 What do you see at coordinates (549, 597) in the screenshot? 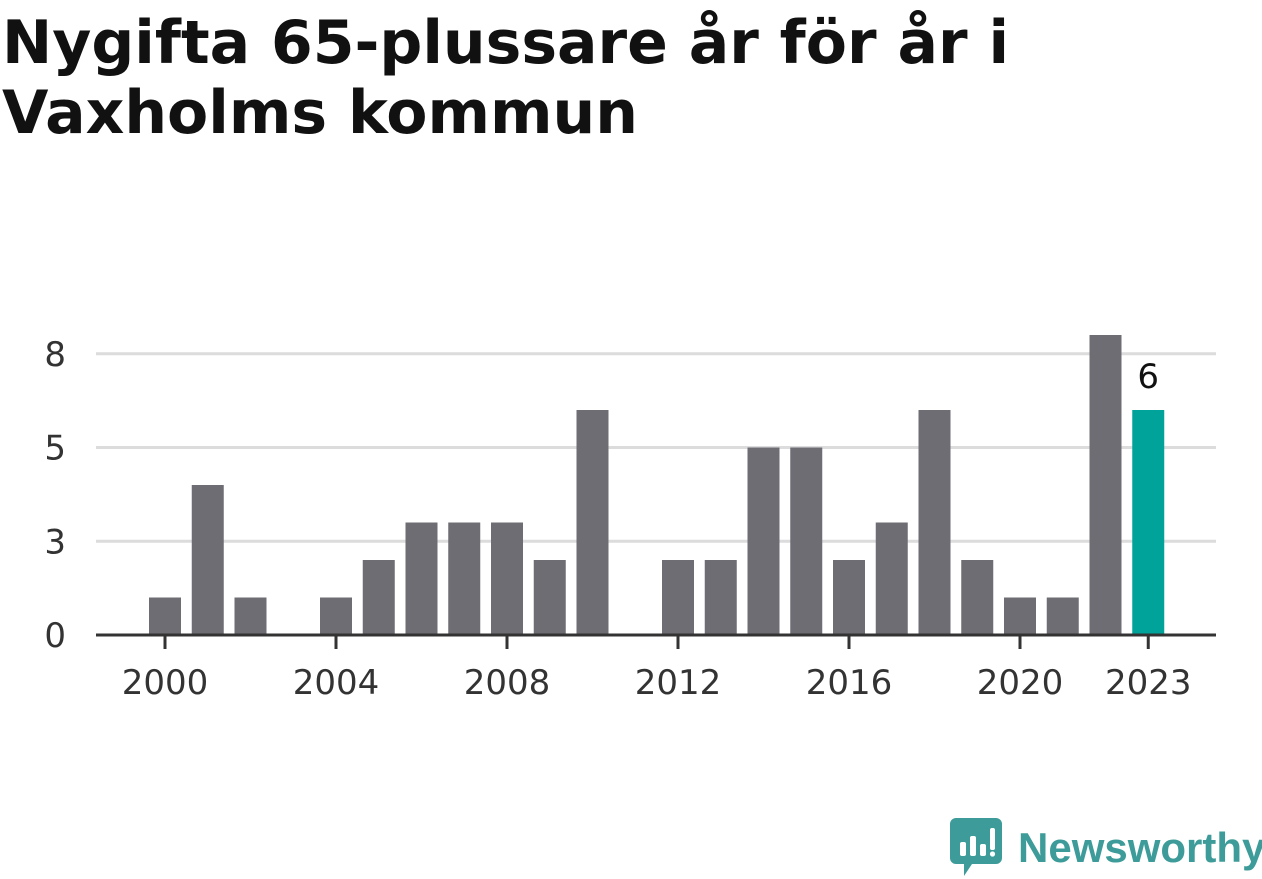
I see `bar-2009` at bounding box center [549, 597].